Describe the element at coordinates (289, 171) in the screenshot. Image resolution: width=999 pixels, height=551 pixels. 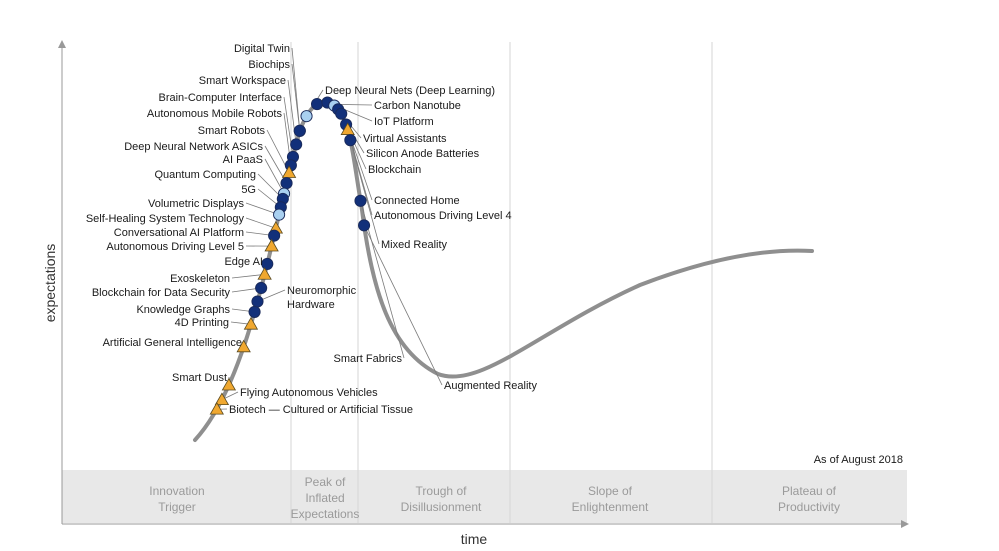
I see `marker-smart-robots` at that location.